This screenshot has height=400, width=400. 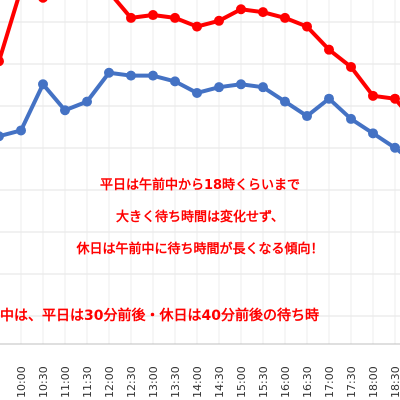 What do you see at coordinates (200, 249) in the screenshot?
I see `annotation-line-3: 休日は午前中に待ち時間が長くなる傾向！` at bounding box center [200, 249].